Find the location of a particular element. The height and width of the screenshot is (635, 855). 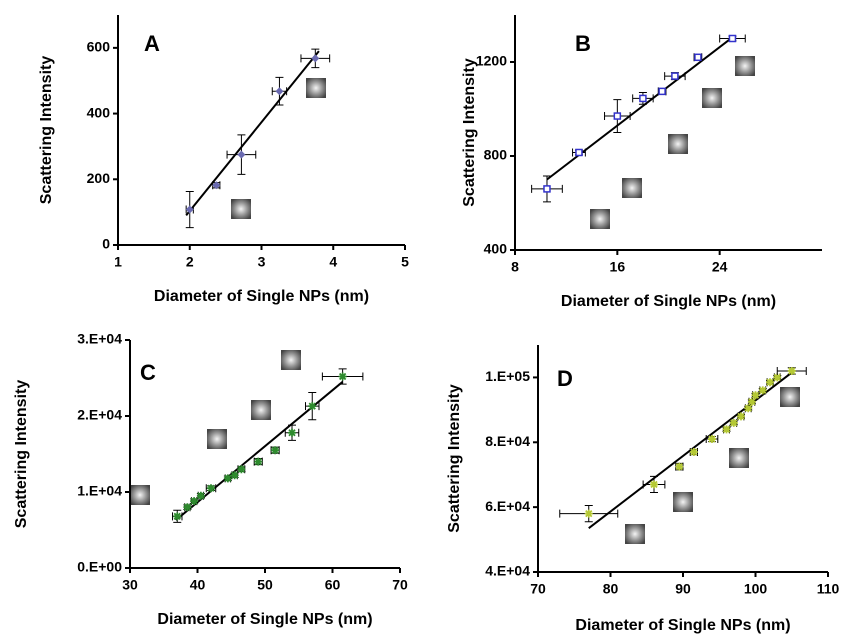

x-tick-label: 24 is located at coordinates (720, 267).